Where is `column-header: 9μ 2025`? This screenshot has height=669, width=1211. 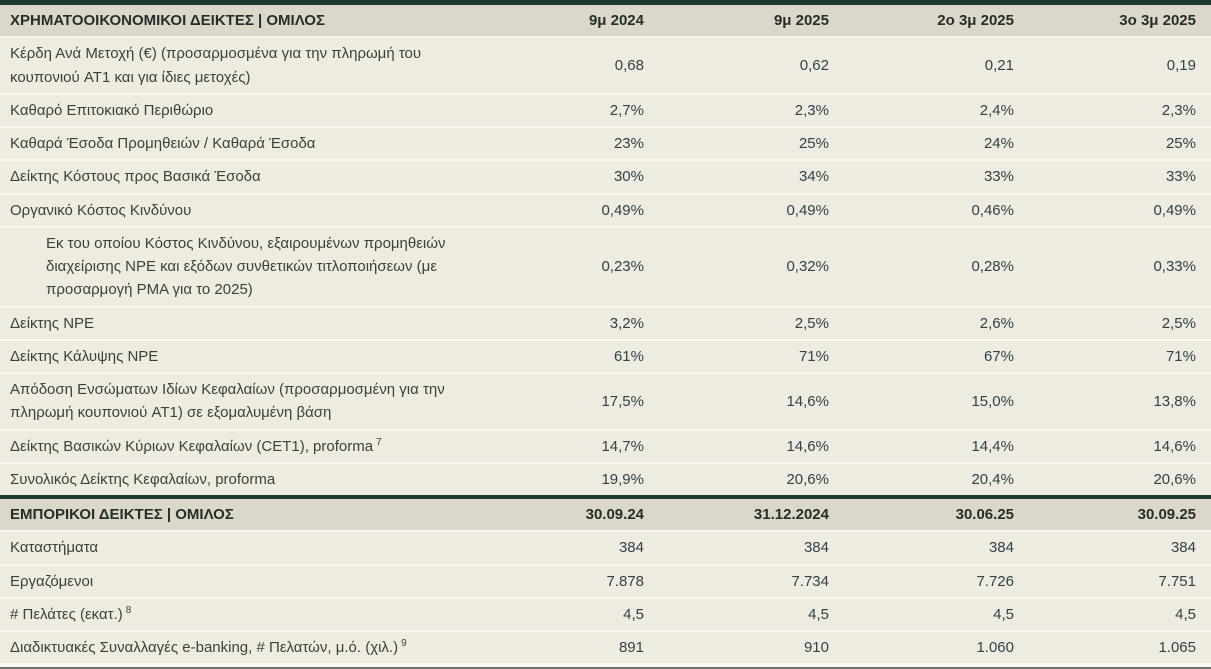
column-header: 9μ 2025 is located at coordinates (801, 21).